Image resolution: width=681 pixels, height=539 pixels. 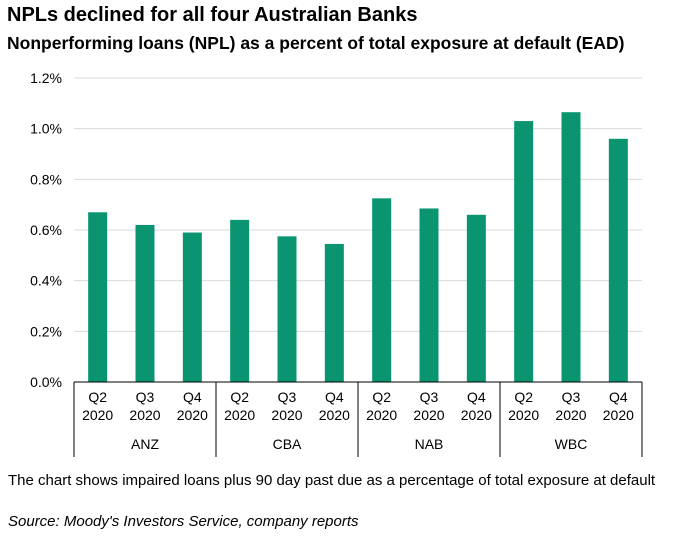 I want to click on y-tick-label: 0.0%, so click(x=46, y=382).